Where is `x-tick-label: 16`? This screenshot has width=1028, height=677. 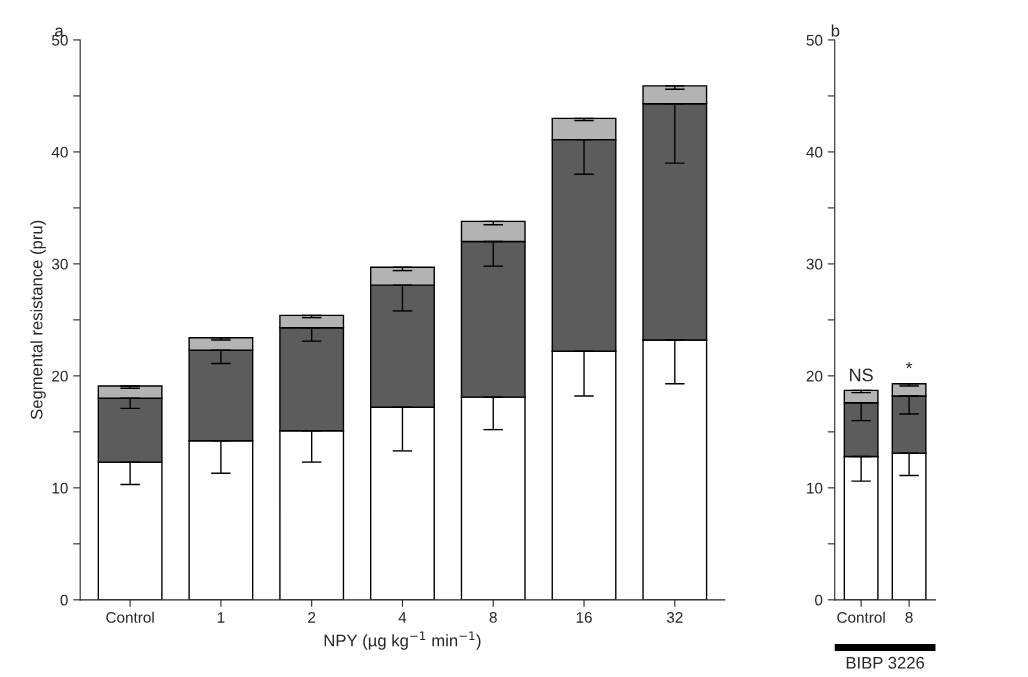
x-tick-label: 16 is located at coordinates (584, 617).